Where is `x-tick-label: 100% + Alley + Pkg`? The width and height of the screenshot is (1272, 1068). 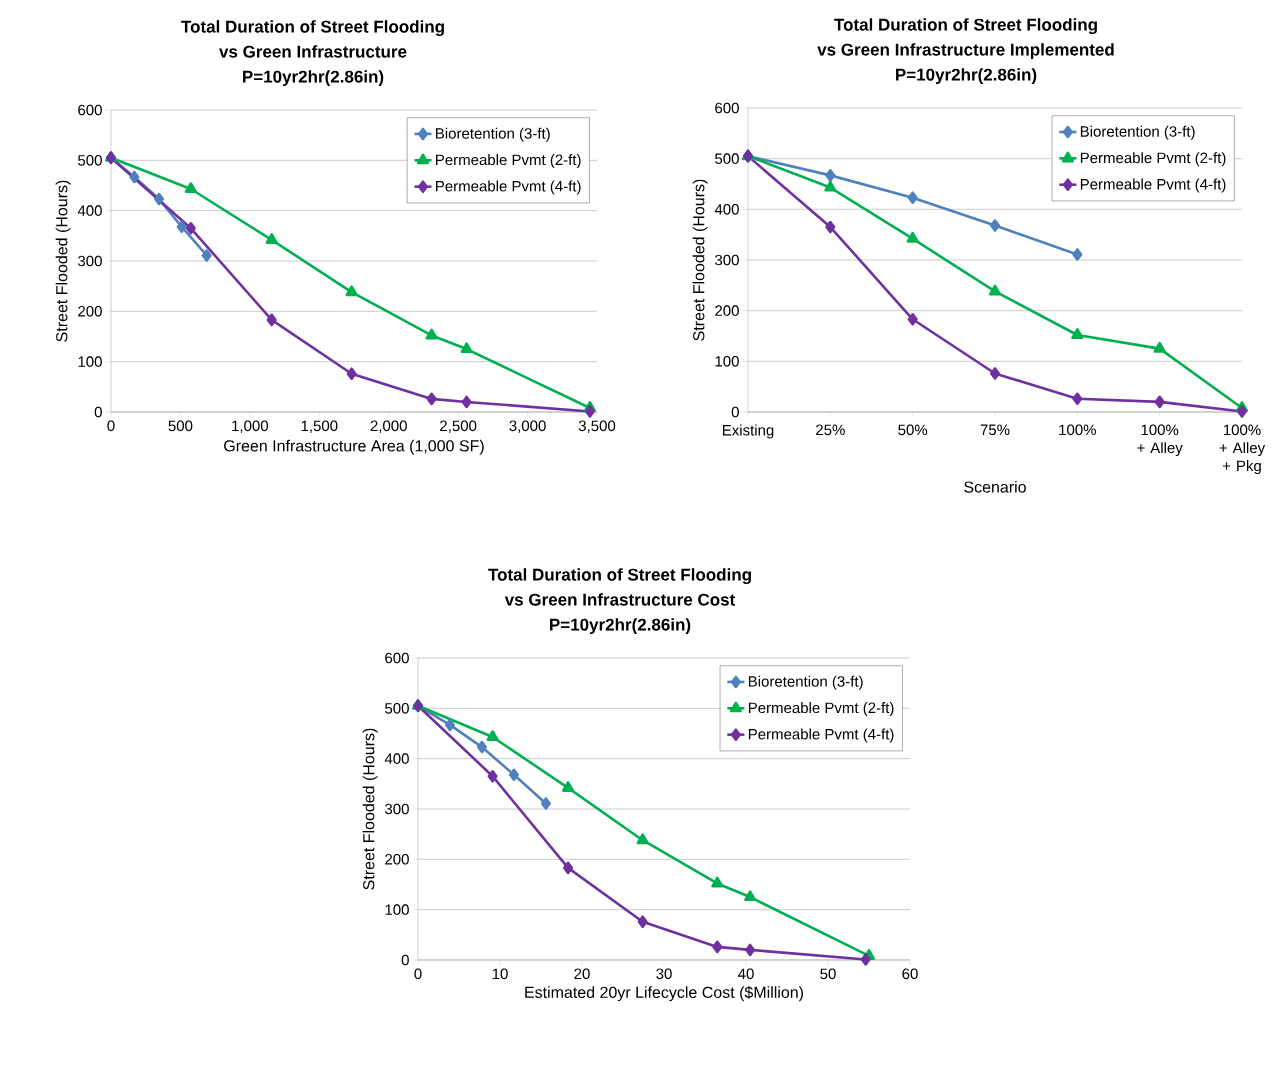
x-tick-label: 100% + Alley + Pkg is located at coordinates (1242, 449).